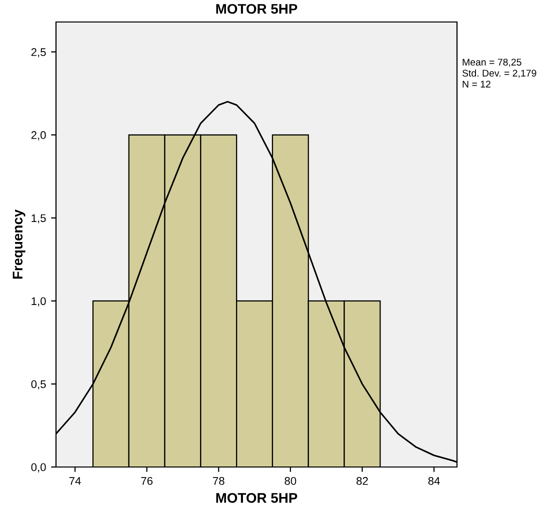 The width and height of the screenshot is (547, 527). Describe the element at coordinates (75, 481) in the screenshot. I see `x-tick-label: 74` at that location.